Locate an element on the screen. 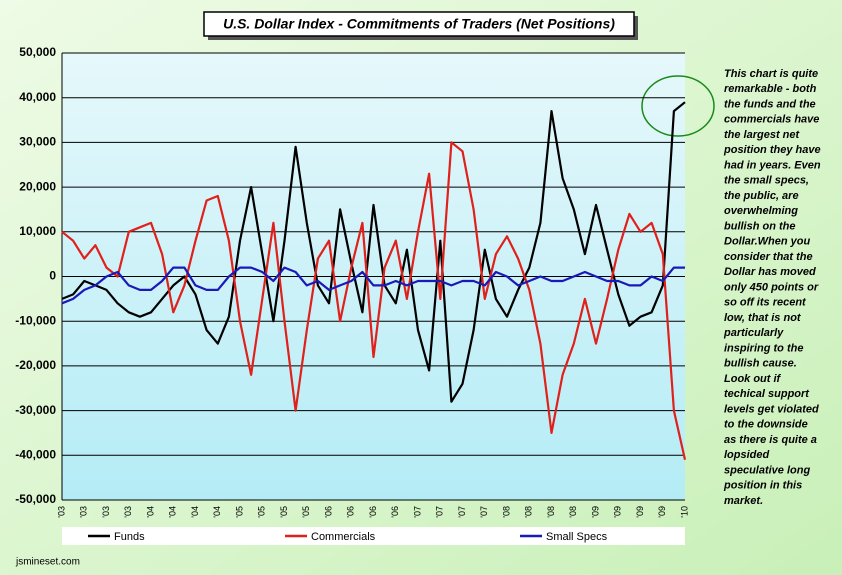  annotation-line: levels get violated is located at coordinates (771, 409).